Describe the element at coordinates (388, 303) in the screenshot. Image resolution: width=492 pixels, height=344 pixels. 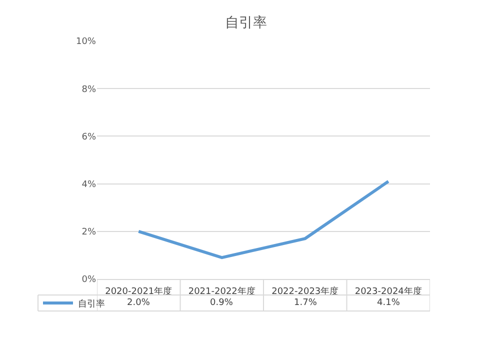
I see `data-label: 4.1%` at that location.